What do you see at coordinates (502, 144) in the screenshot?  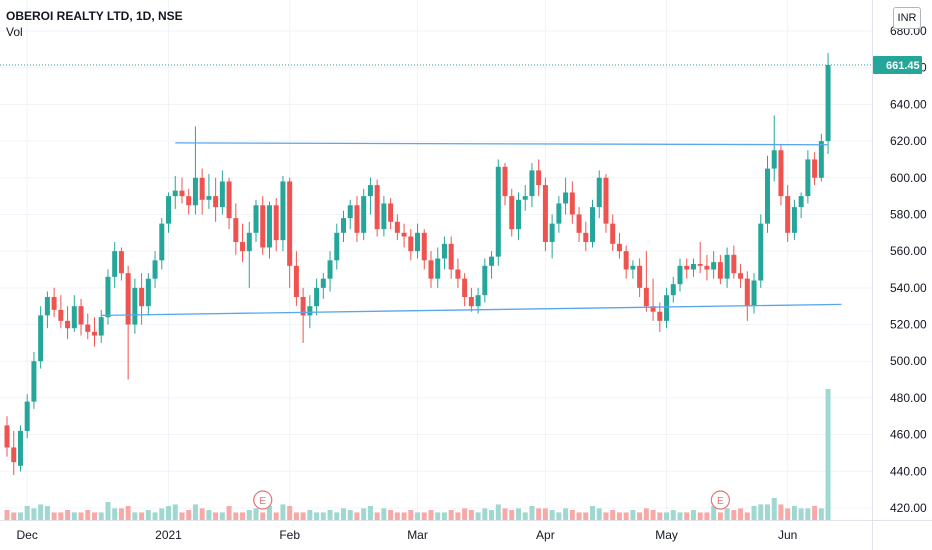 I see `trendline` at bounding box center [502, 144].